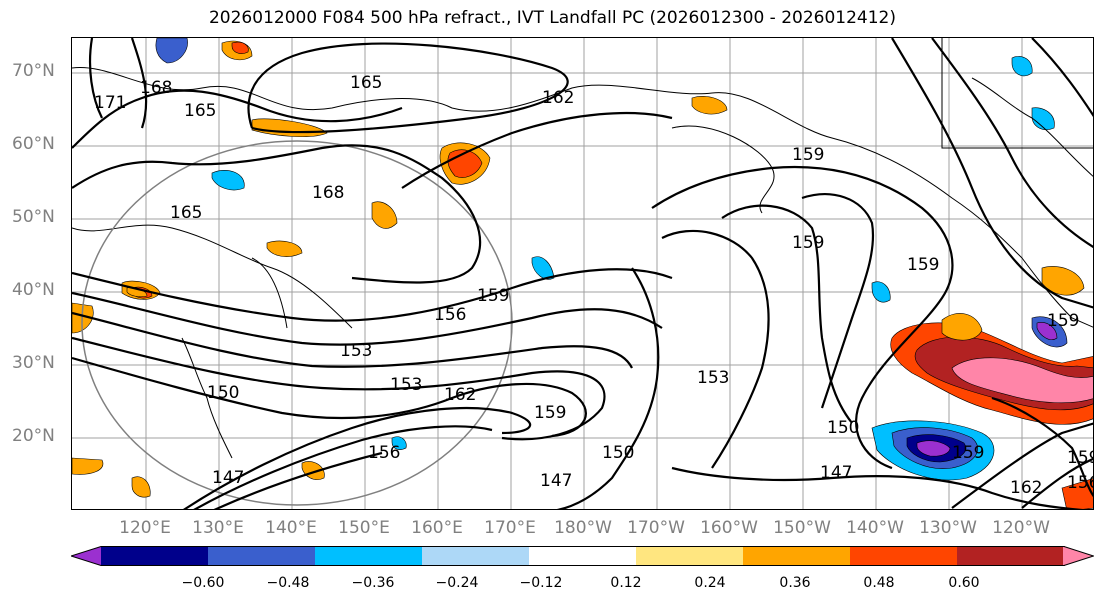 The width and height of the screenshot is (1105, 604). Describe the element at coordinates (437, 528) in the screenshot. I see `lon-label-160e: 160°E` at that location.